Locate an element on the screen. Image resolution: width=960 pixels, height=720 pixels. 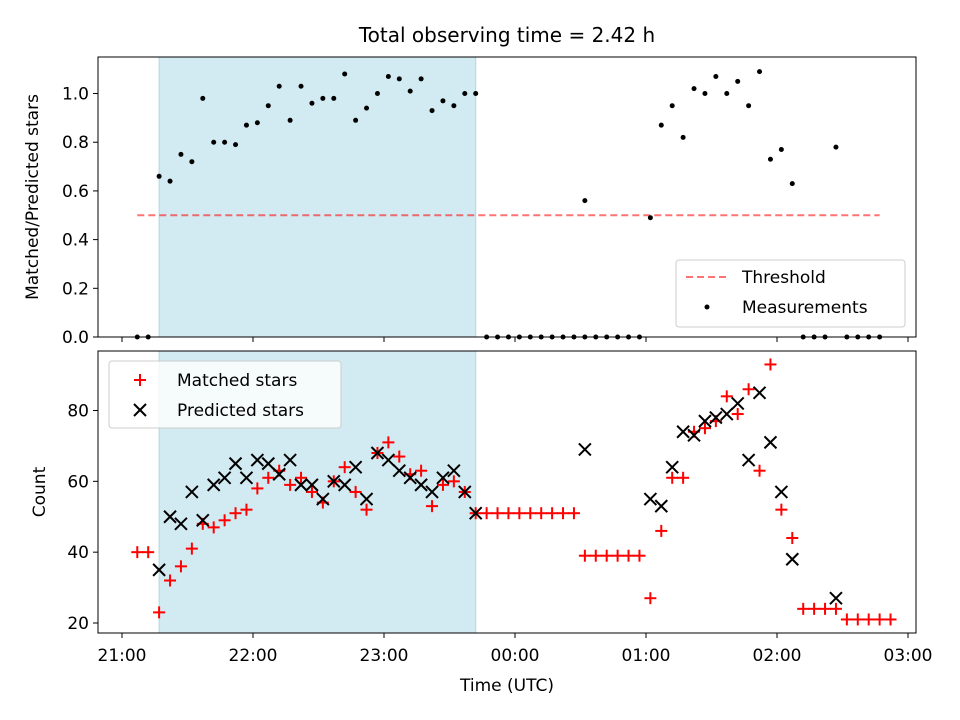
top-legend-box is located at coordinates (790, 293).